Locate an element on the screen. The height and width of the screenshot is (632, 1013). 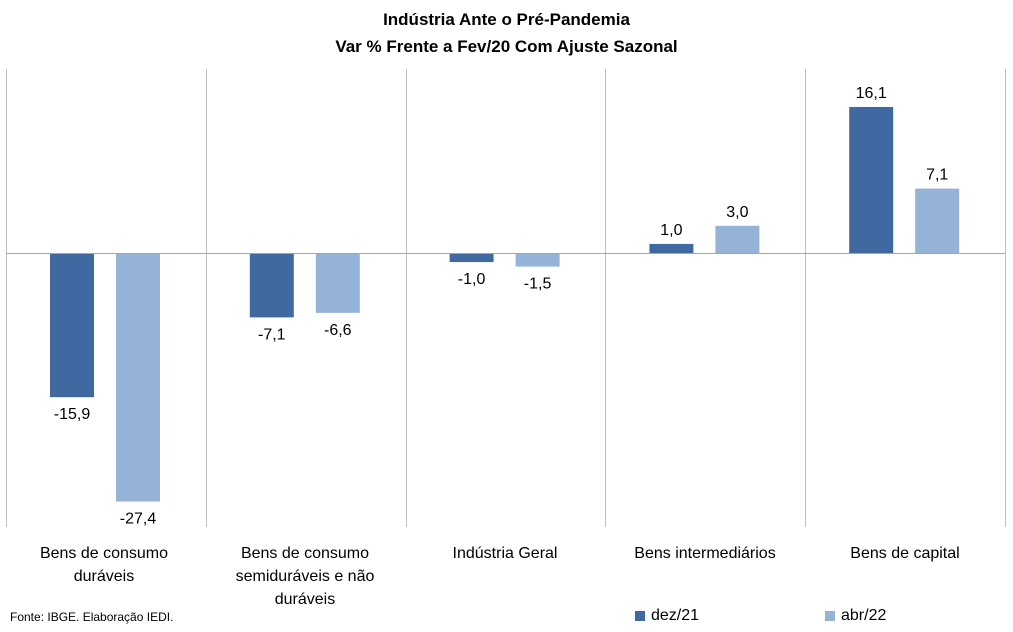
legend-swatch-abr22 is located at coordinates (830, 616).